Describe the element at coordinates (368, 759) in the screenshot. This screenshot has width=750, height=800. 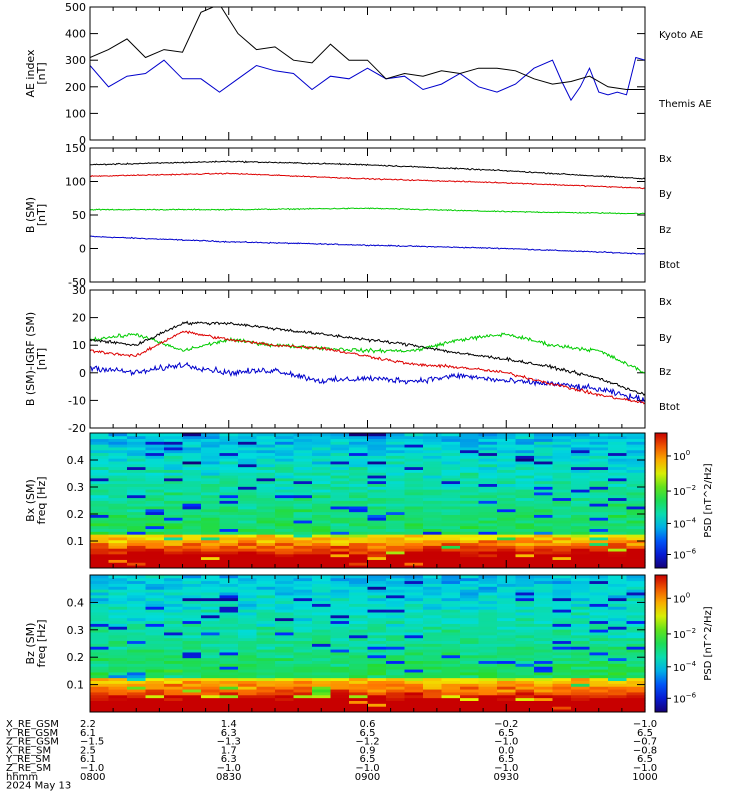
I see `ephemeris-value: 6.5` at that location.